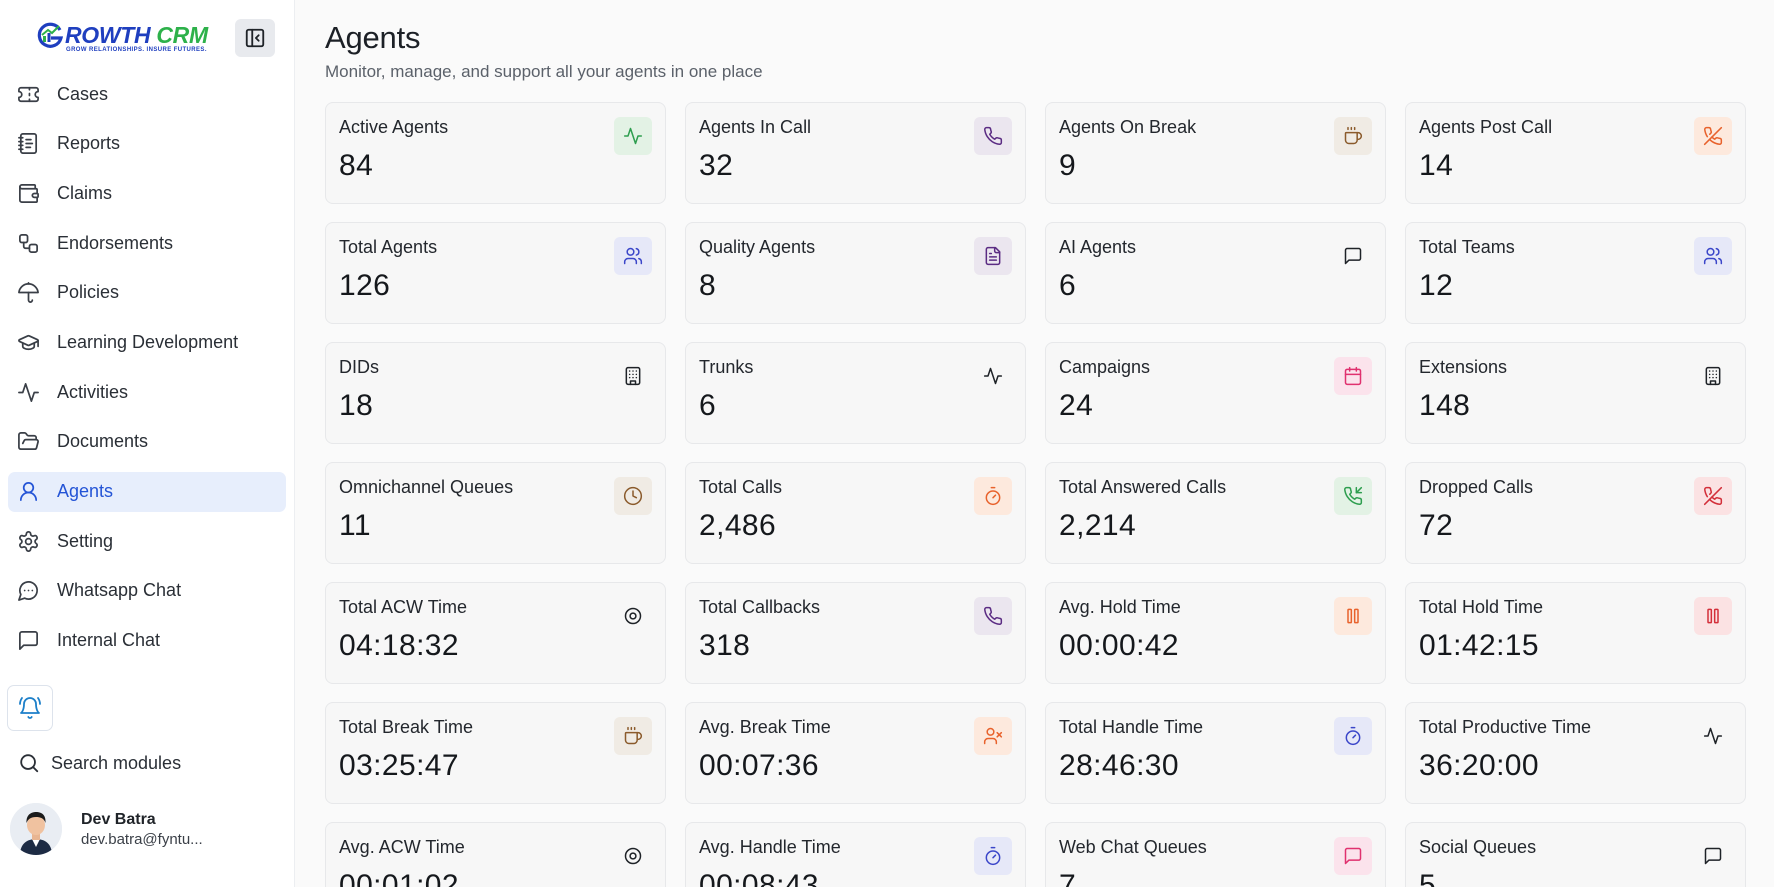 The height and width of the screenshot is (887, 1774). I want to click on timer-icon, so click(1353, 736).